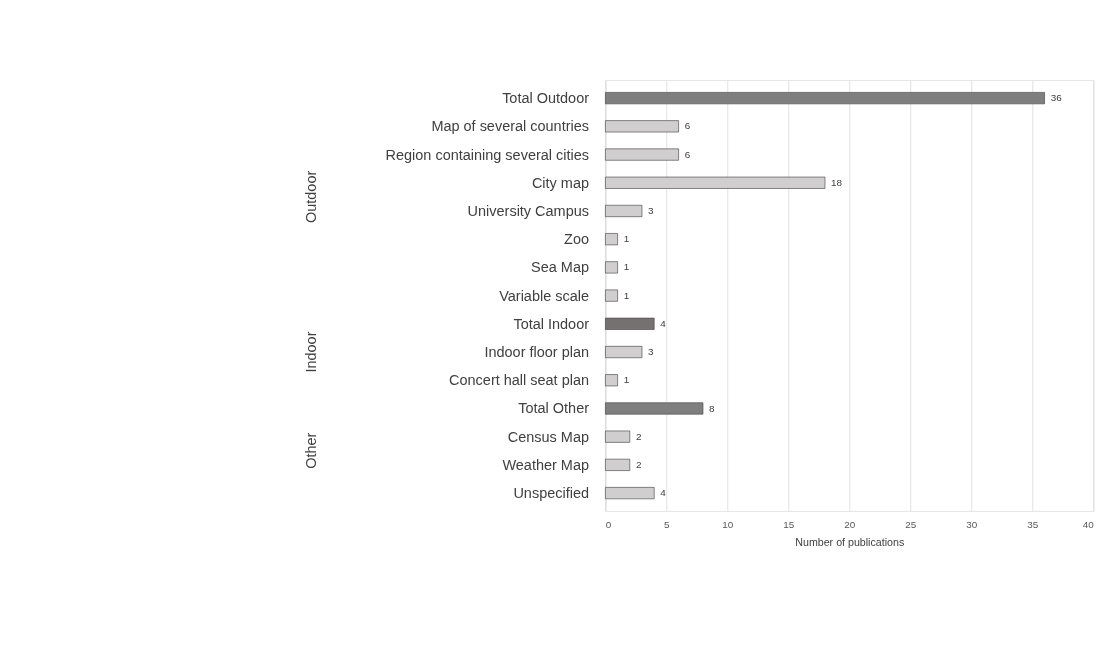  Describe the element at coordinates (551, 323) in the screenshot. I see `y-tick-label: Total Indoor` at that location.